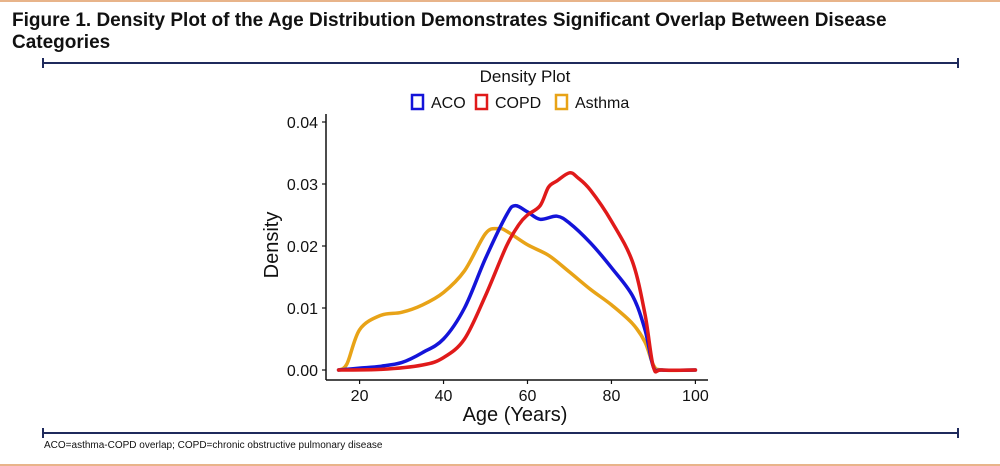 This screenshot has width=1000, height=466. What do you see at coordinates (500, 1) in the screenshot?
I see `top-border` at bounding box center [500, 1].